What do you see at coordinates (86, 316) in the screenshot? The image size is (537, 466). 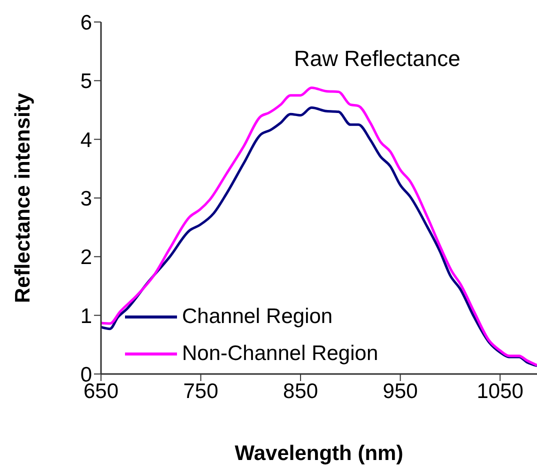 I see `y-tick-label: 1` at bounding box center [86, 316].